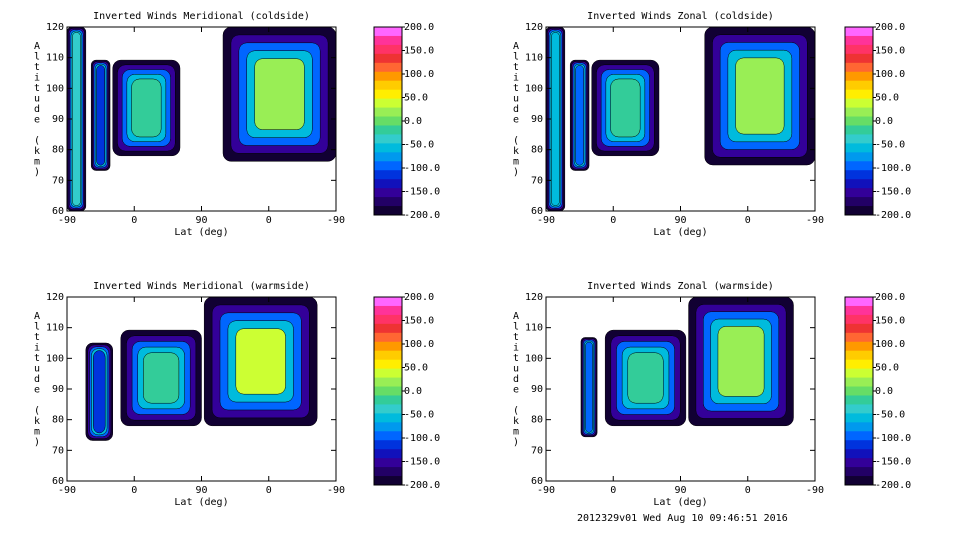 This screenshot has width=960, height=540. What do you see at coordinates (680, 502) in the screenshot?
I see `x-axis-label: Lat (deg)` at bounding box center [680, 502].